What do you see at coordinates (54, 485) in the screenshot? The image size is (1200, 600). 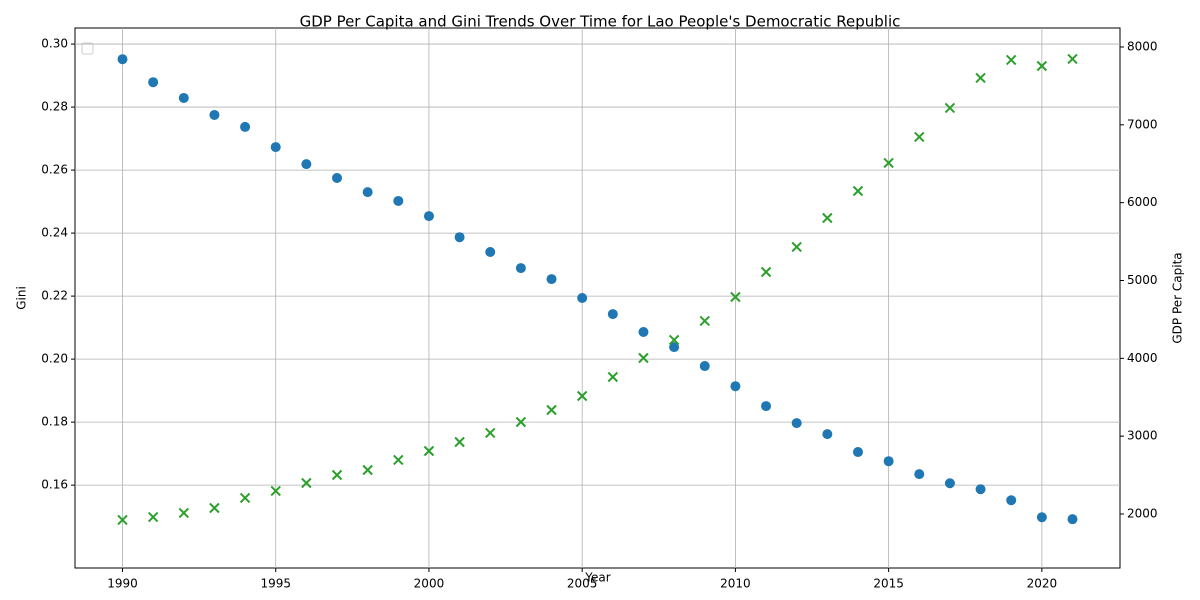 I see `y-tick-label: 0.16` at bounding box center [54, 485].